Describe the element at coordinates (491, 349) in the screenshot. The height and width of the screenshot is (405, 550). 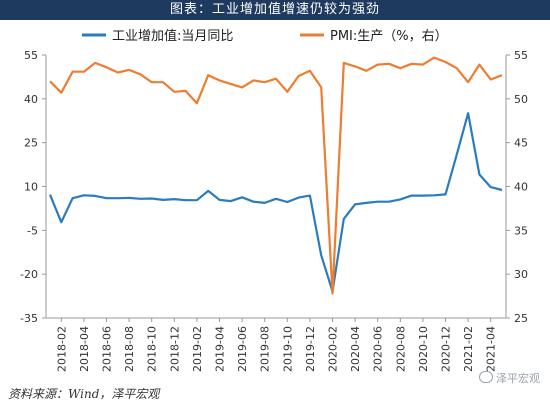
I see `x-tick-label: 2021-04` at that location.